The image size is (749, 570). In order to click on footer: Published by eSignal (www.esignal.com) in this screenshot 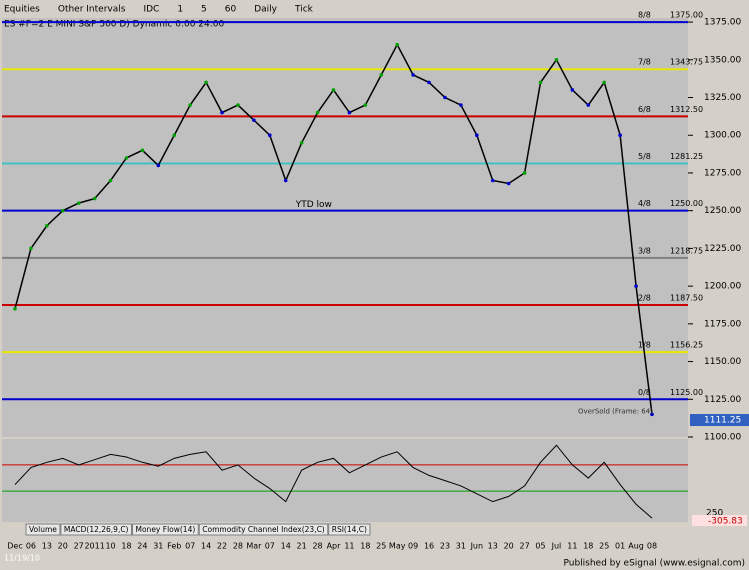, I will do `click(654, 564)`.